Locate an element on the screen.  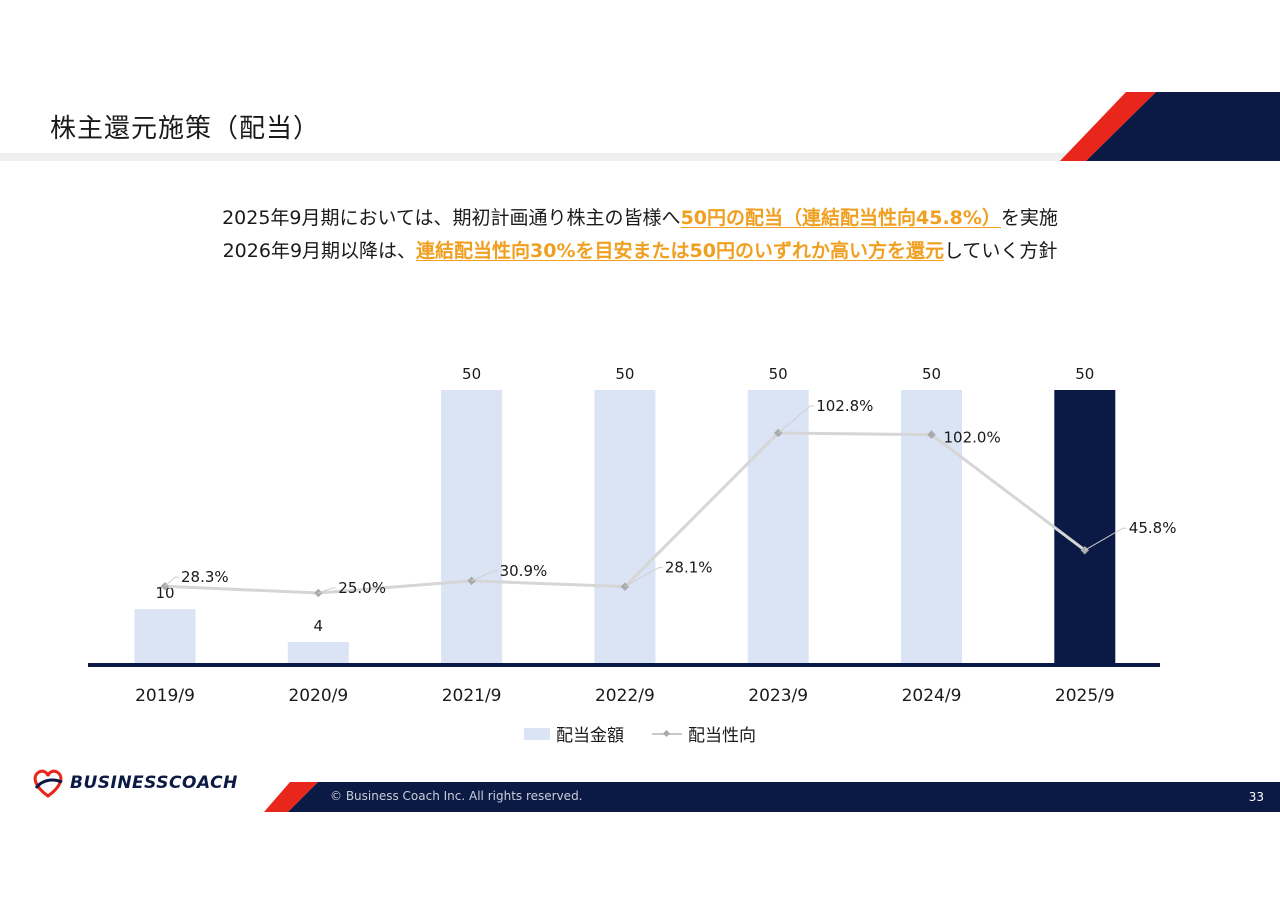
x-tick-2023/9: 2023/9 is located at coordinates (778, 696).